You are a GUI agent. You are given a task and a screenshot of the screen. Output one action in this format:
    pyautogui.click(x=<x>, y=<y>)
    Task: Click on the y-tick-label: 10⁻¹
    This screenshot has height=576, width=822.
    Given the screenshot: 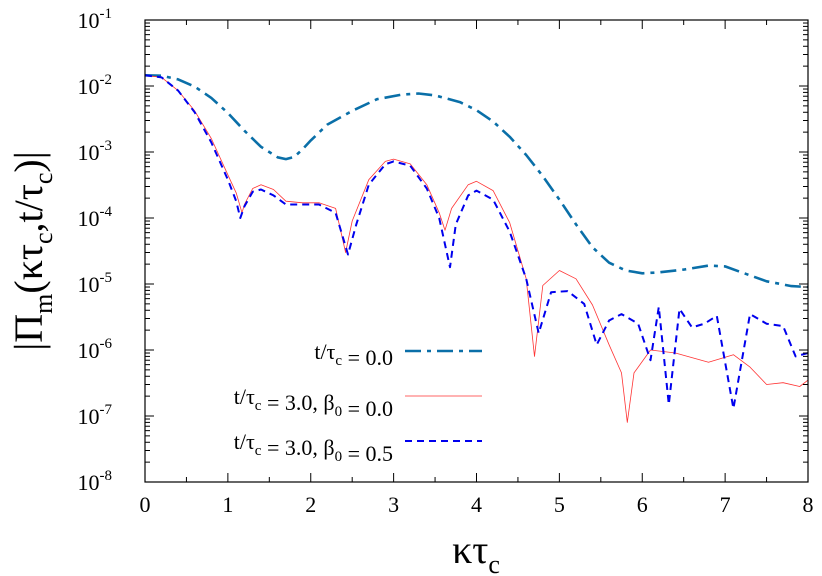 What is the action you would take?
    pyautogui.click(x=95, y=19)
    